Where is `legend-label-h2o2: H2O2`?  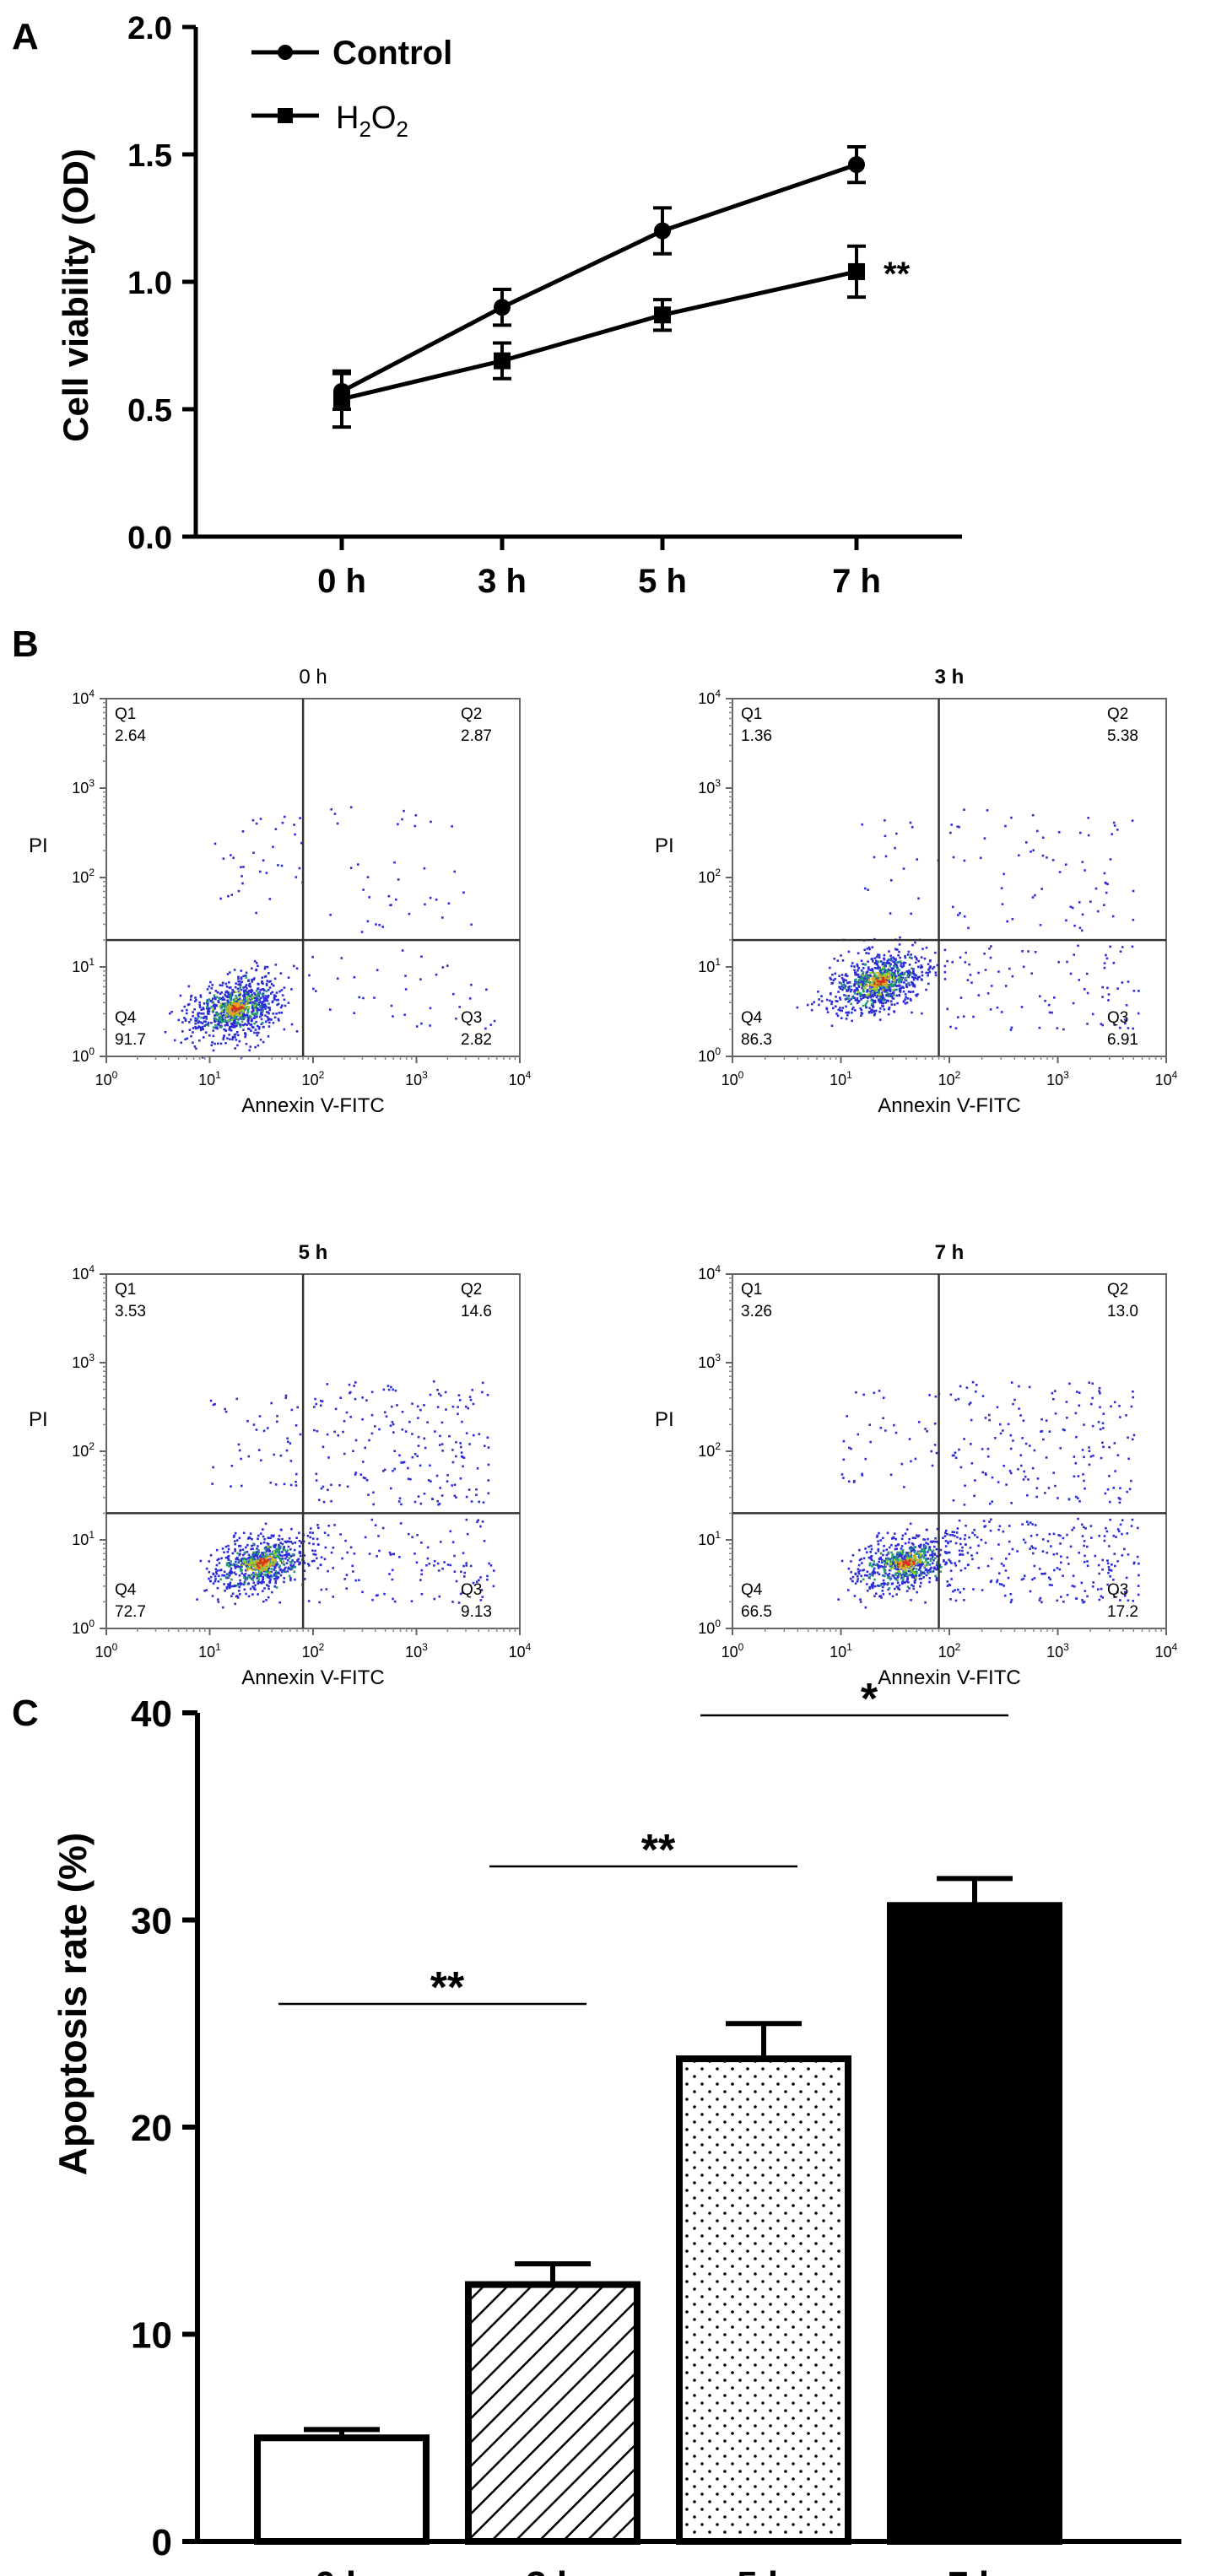 legend-label-h2o2: H2O2 is located at coordinates (372, 121).